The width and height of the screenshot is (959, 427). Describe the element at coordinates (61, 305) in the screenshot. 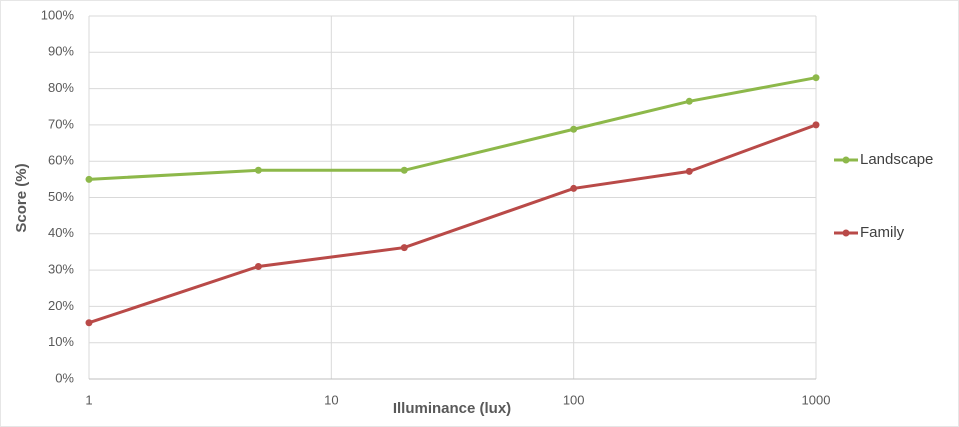

I see `y-tick-label: 20%` at that location.